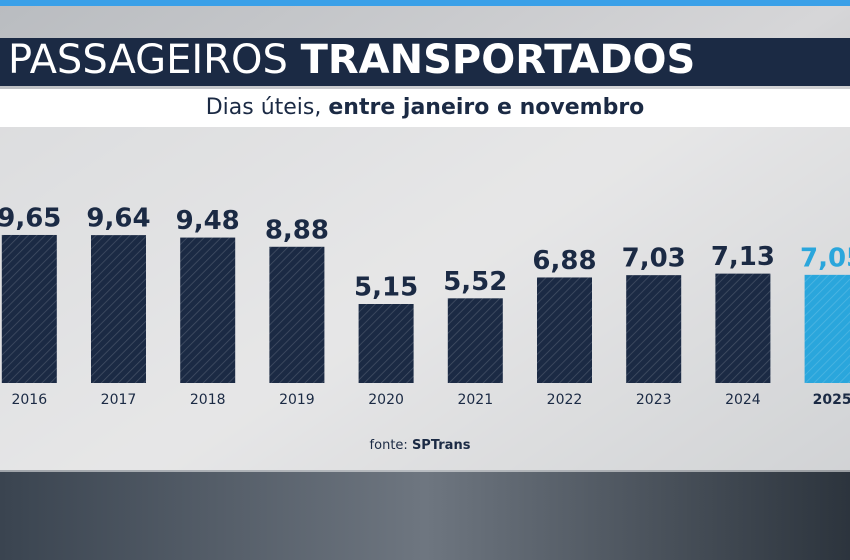 This screenshot has width=850, height=560. I want to click on source: fonte: SPTrans, so click(420, 445).